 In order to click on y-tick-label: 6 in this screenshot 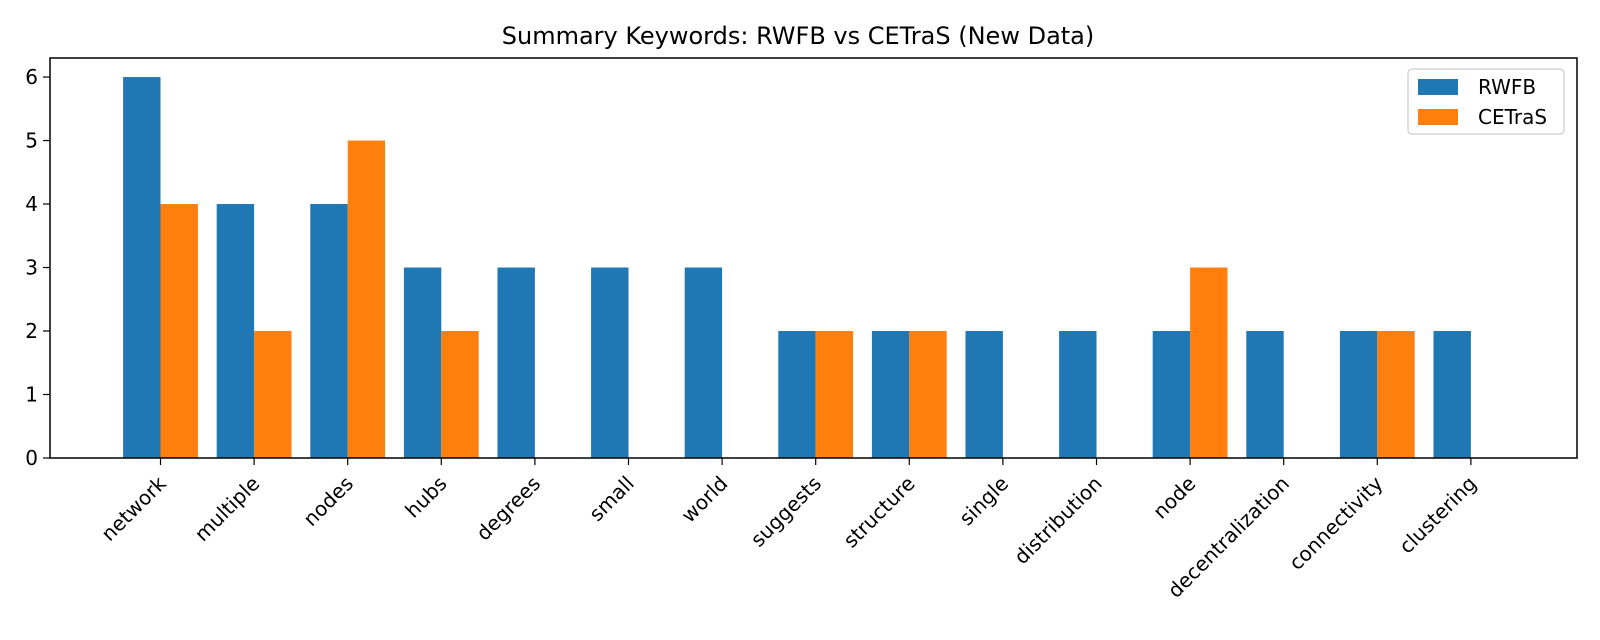, I will do `click(31, 77)`.